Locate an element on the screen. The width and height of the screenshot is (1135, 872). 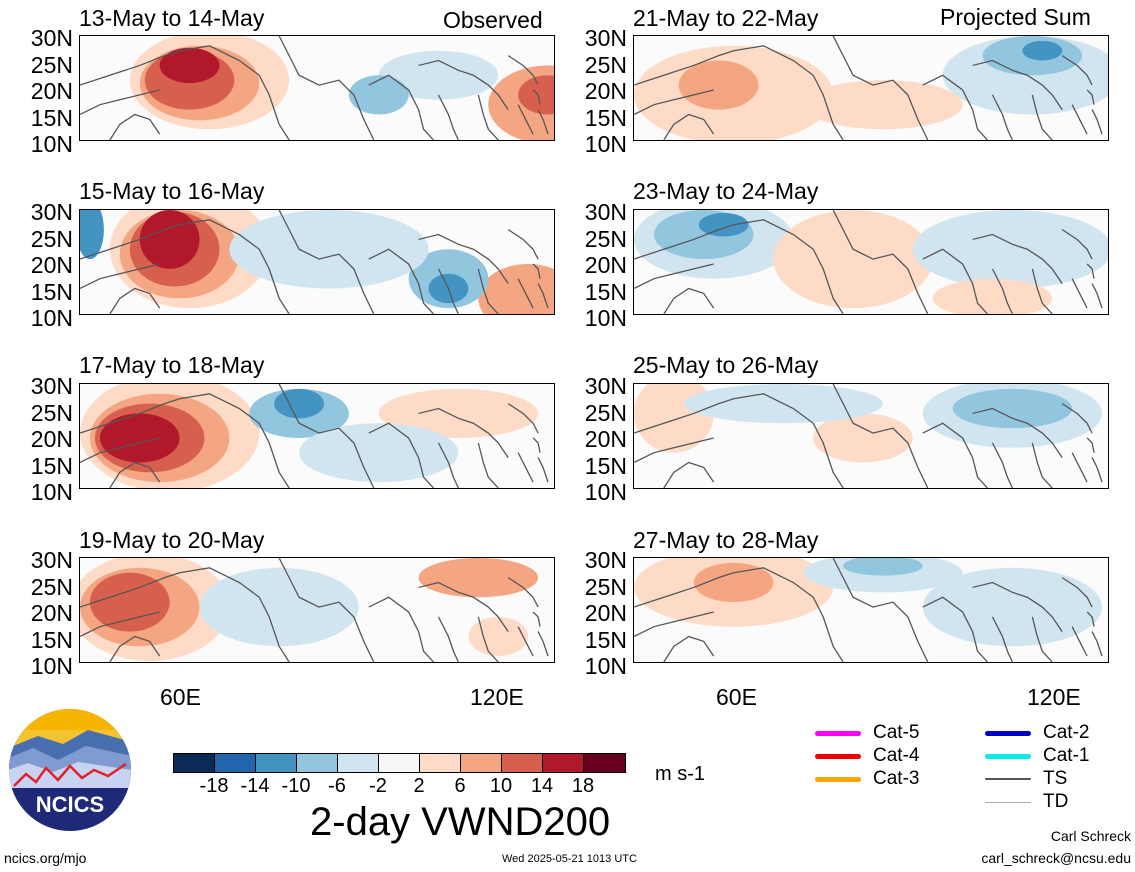
colorbar-units: m s-1 is located at coordinates (680, 774).